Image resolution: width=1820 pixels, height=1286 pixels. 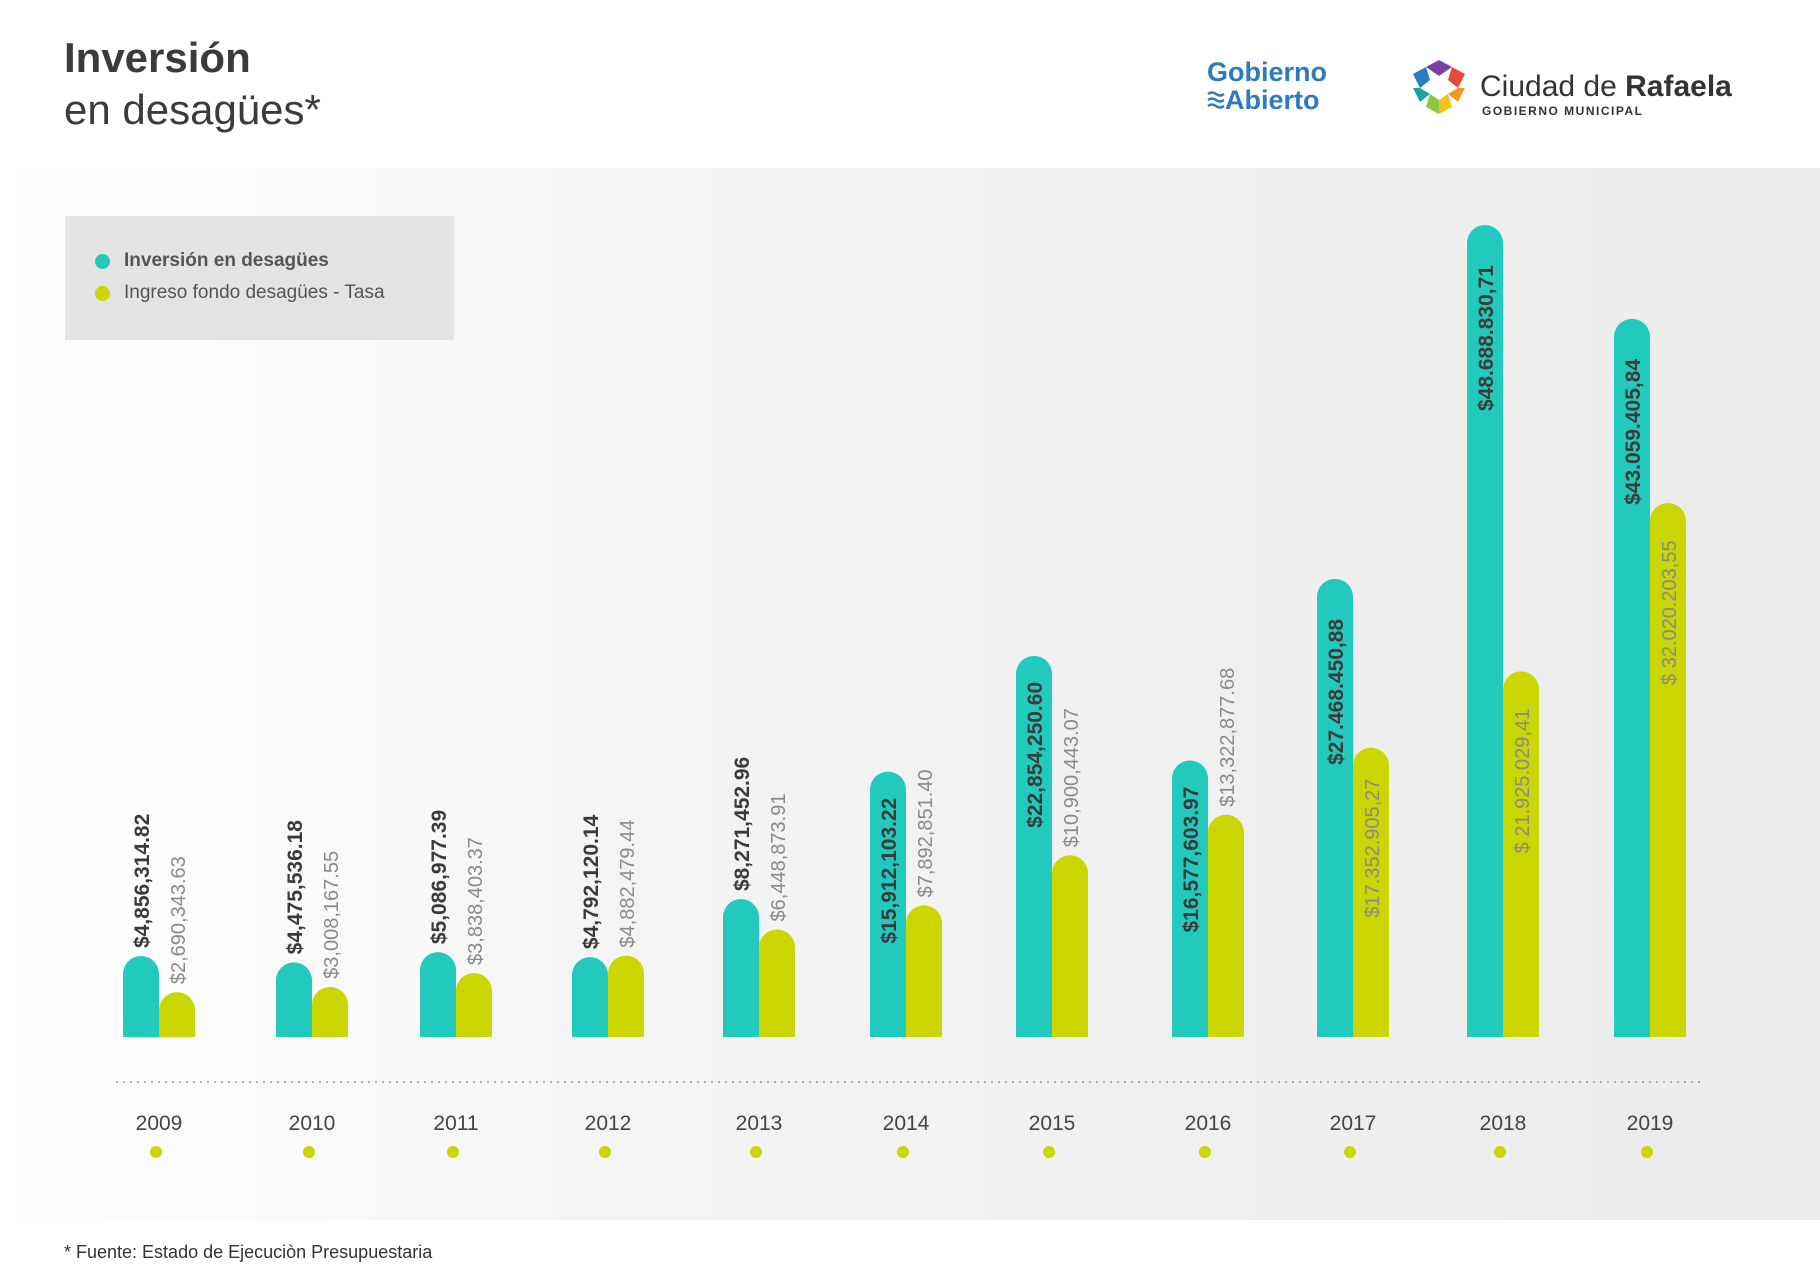 I want to click on bar-inversion-2010, so click(x=294, y=999).